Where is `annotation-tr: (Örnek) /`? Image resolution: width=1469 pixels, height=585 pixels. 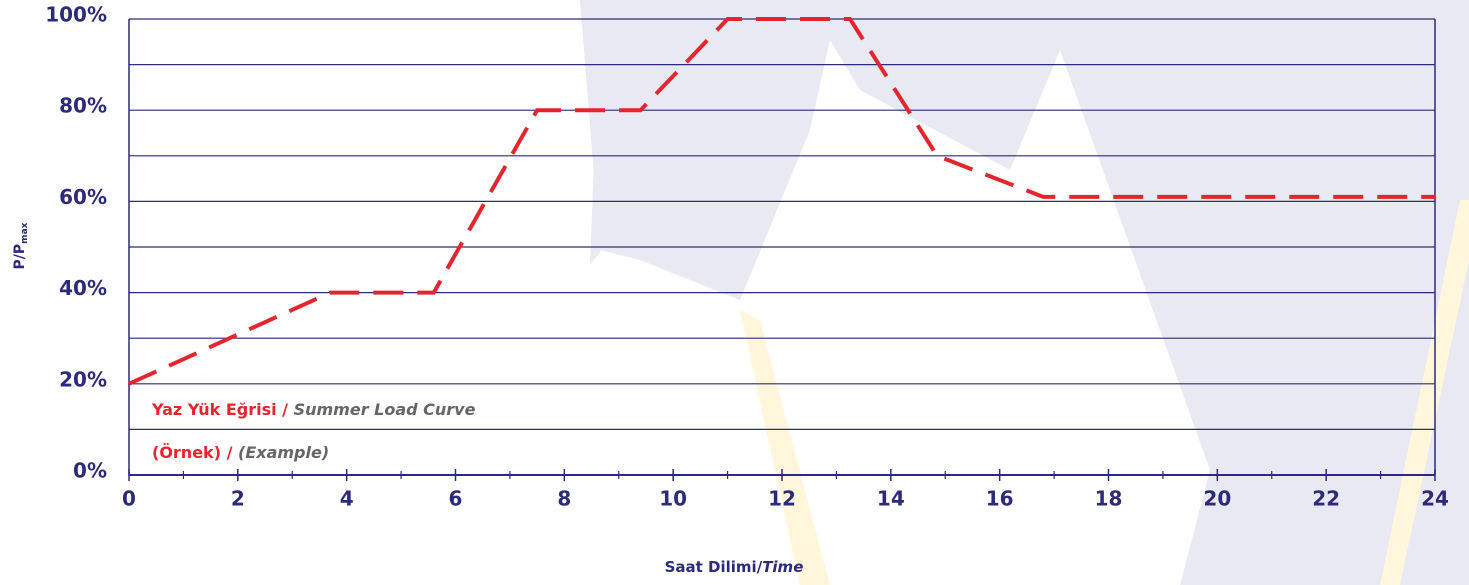
annotation-tr: (Örnek) / is located at coordinates (192, 452).